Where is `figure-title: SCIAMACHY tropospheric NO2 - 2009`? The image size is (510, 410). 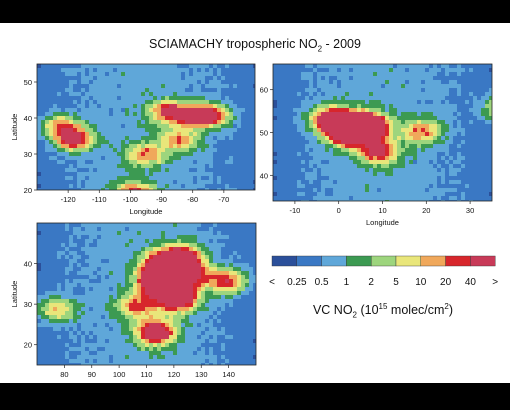 figure-title: SCIAMACHY tropospheric NO2 - 2009 is located at coordinates (255, 45).